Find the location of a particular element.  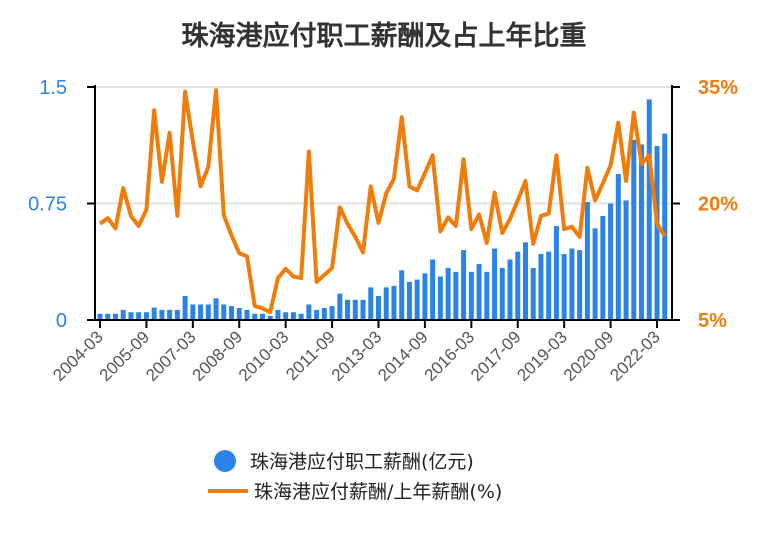

legend-circle-icon is located at coordinates (225, 460).